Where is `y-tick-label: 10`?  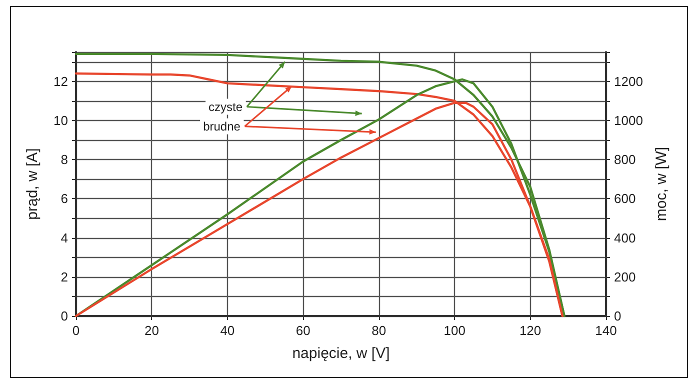 y-tick-label: 10 is located at coordinates (61, 120).